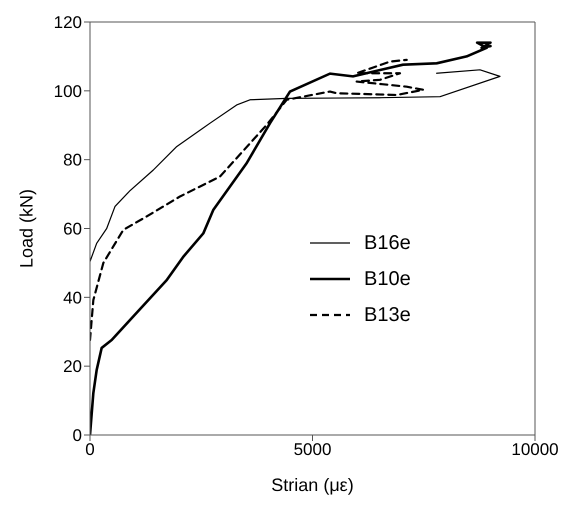 The image size is (568, 516). I want to click on y-tick-label: 20, so click(72, 366).